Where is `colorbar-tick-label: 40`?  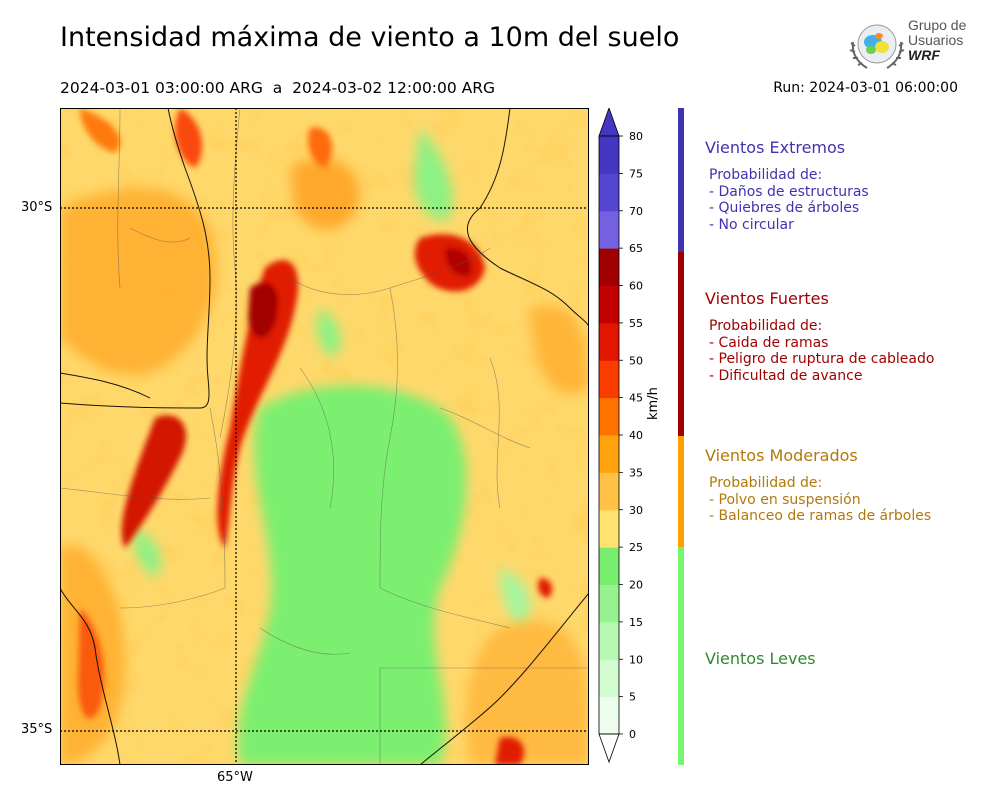
colorbar-tick-label: 40 is located at coordinates (636, 435).